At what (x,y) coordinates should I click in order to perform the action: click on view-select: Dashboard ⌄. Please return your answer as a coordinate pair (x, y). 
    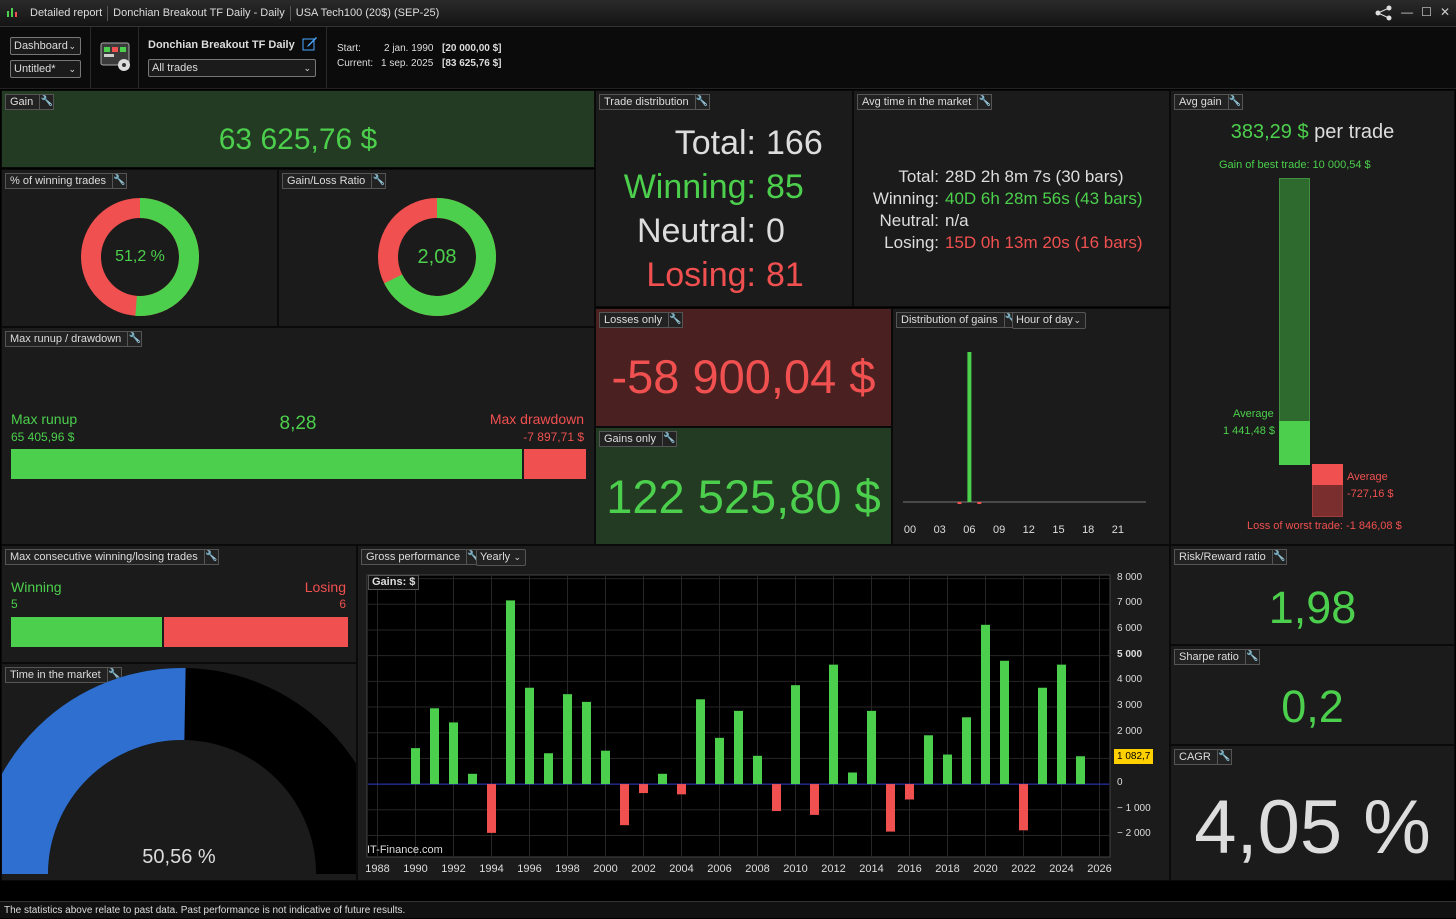
    Looking at the image, I should click on (45, 46).